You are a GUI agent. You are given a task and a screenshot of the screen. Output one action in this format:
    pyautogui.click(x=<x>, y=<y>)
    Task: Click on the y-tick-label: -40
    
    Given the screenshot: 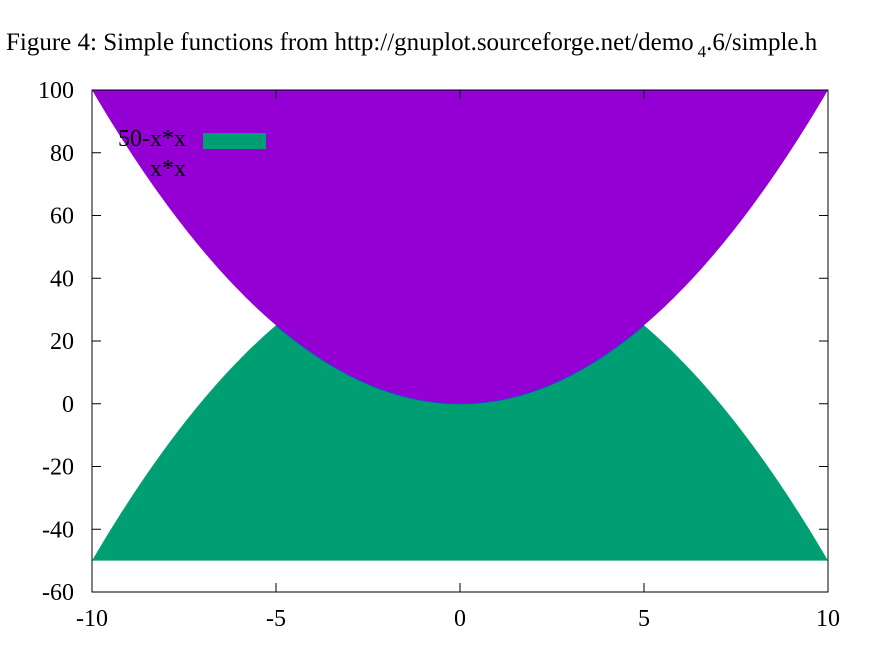 What is the action you would take?
    pyautogui.click(x=58, y=530)
    